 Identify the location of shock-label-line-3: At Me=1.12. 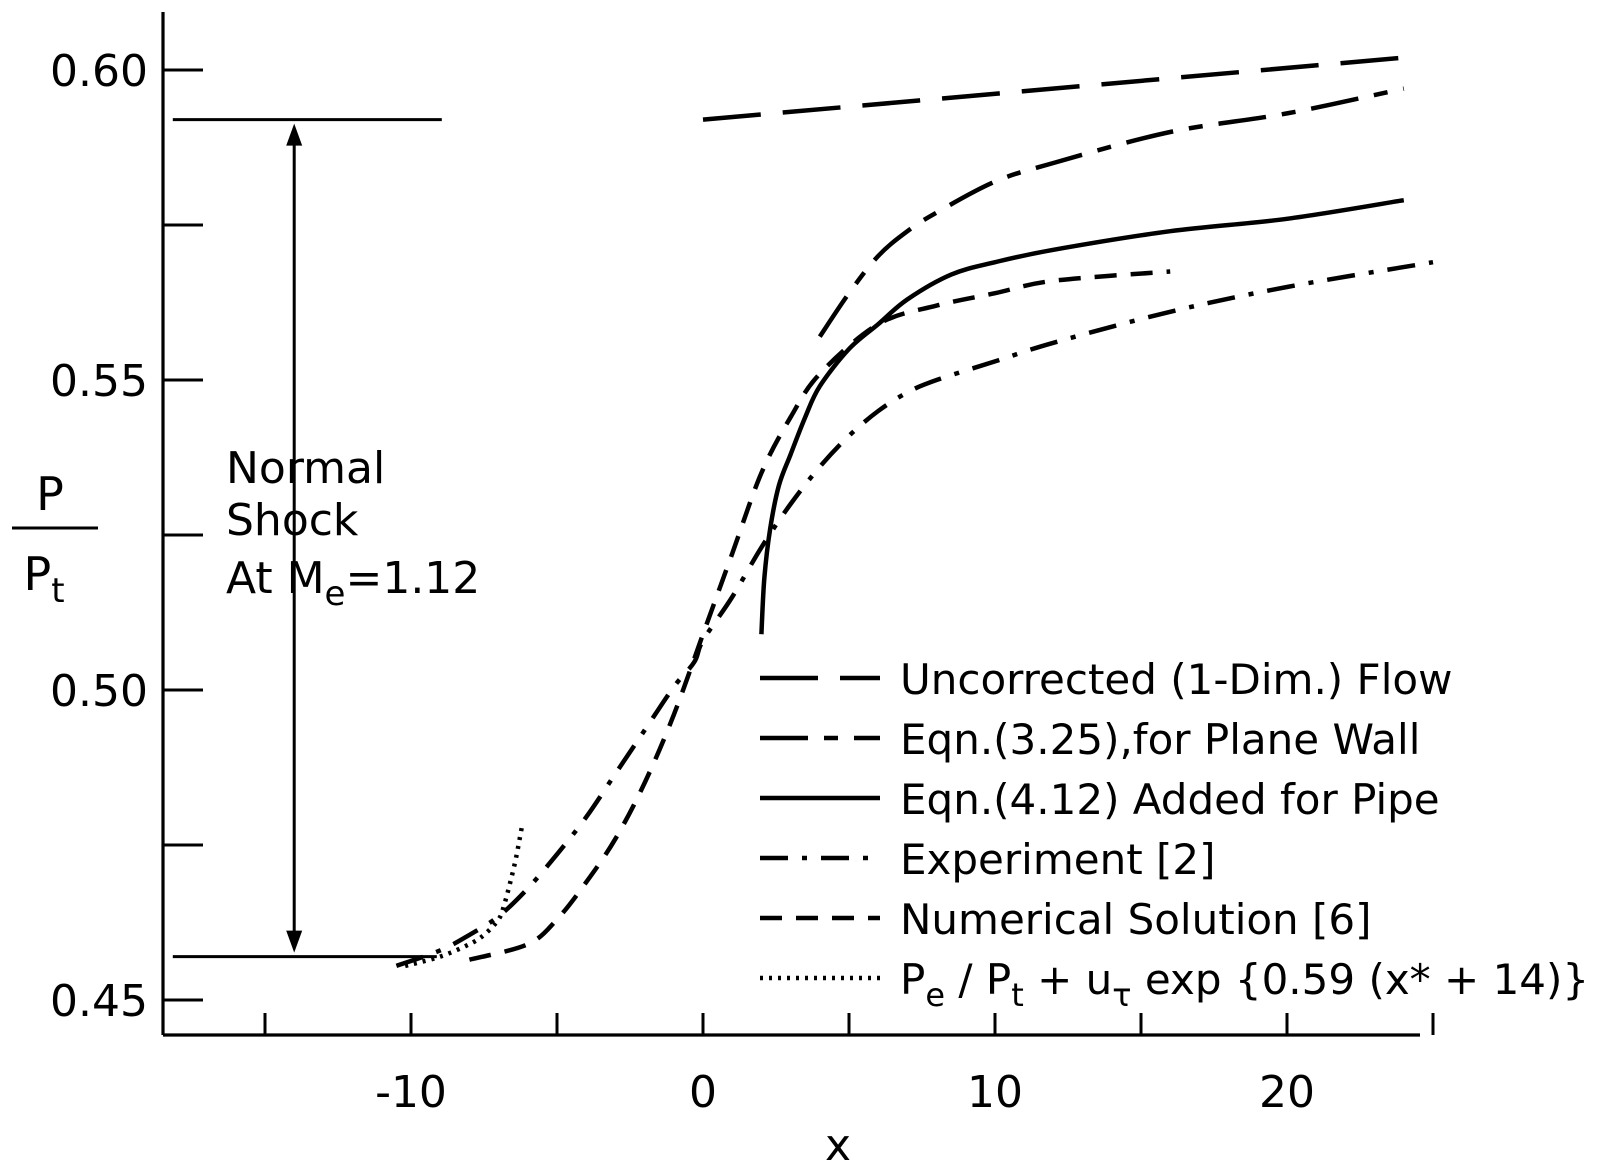
(353, 583).